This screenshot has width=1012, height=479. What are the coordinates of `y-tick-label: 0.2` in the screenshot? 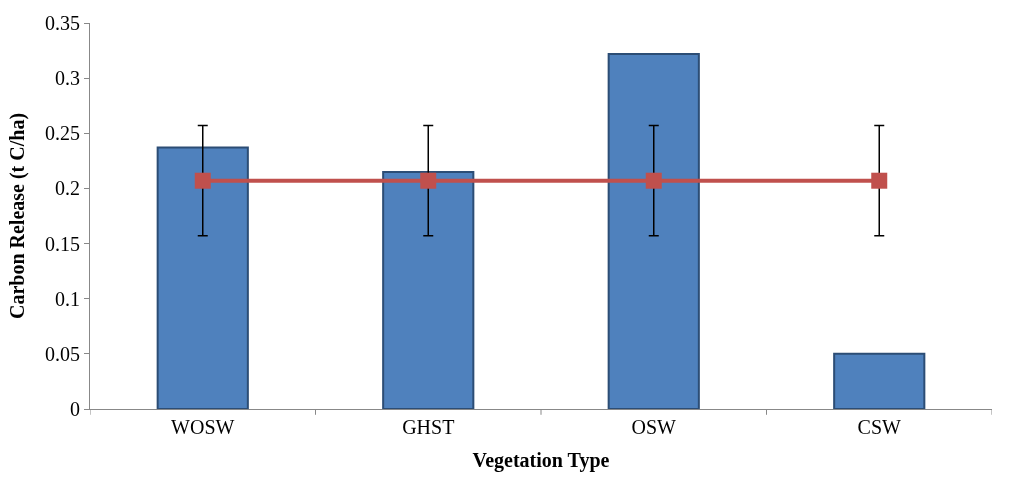 It's located at (67, 188).